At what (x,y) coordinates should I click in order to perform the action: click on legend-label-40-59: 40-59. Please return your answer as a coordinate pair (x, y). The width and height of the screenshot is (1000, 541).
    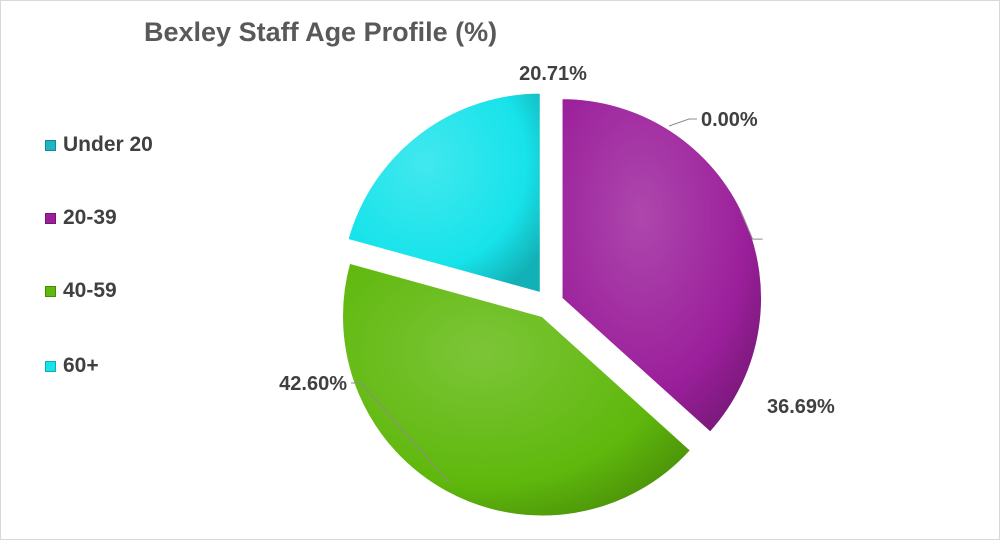
    Looking at the image, I should click on (90, 290).